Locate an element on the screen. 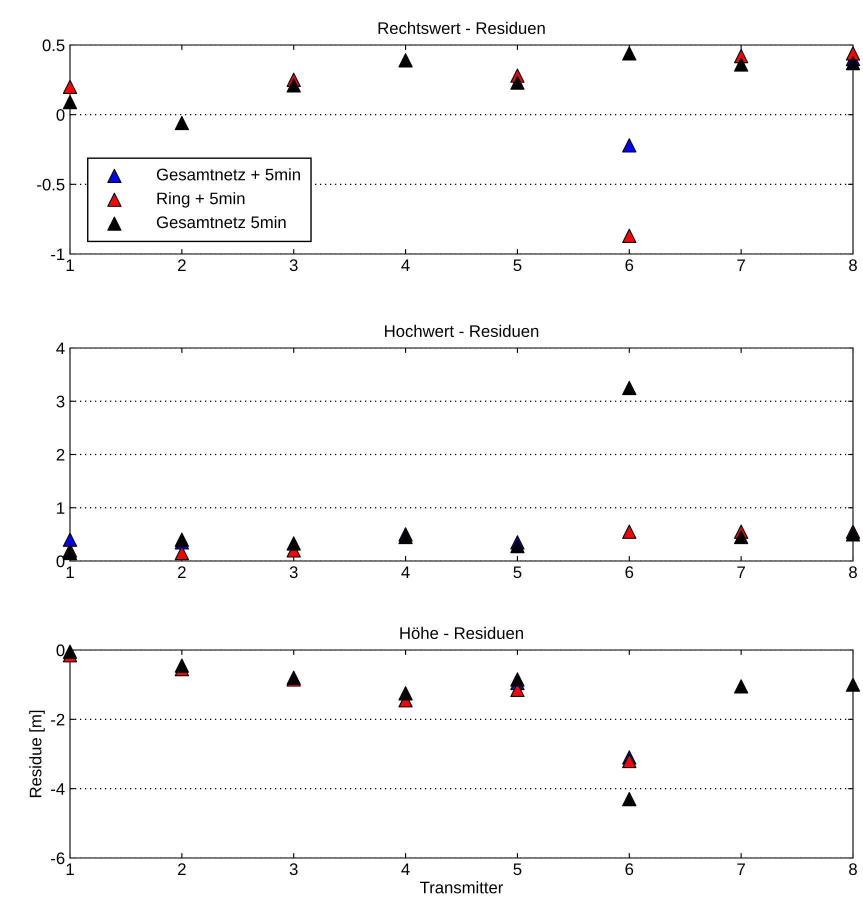  x-axis-title: Transmitter is located at coordinates (462, 887).